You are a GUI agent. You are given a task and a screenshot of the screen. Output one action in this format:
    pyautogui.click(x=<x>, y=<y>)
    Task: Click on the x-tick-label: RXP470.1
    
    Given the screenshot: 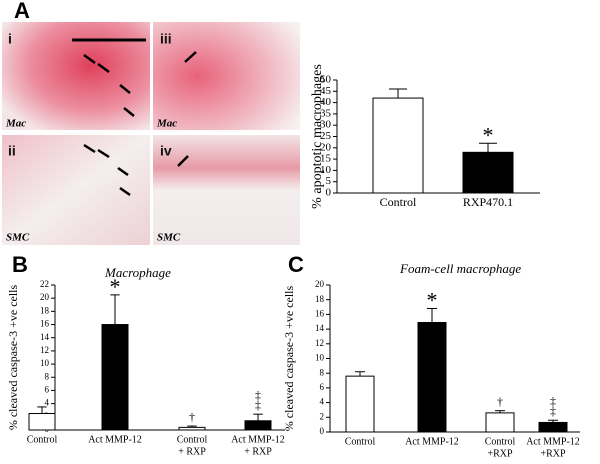 What is the action you would take?
    pyautogui.click(x=488, y=202)
    